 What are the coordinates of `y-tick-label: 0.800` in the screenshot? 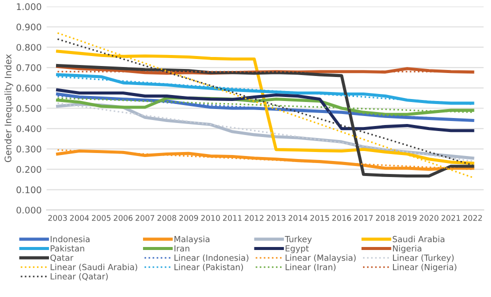 It's located at (29, 47).